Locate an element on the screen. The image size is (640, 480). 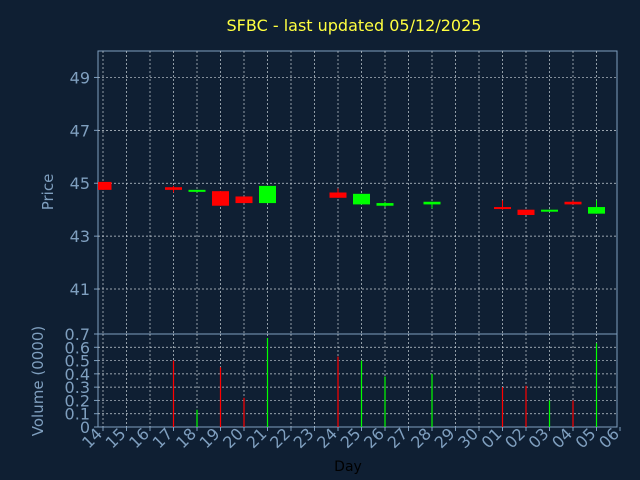
price-y-tick-label: 47 is located at coordinates (80, 130).